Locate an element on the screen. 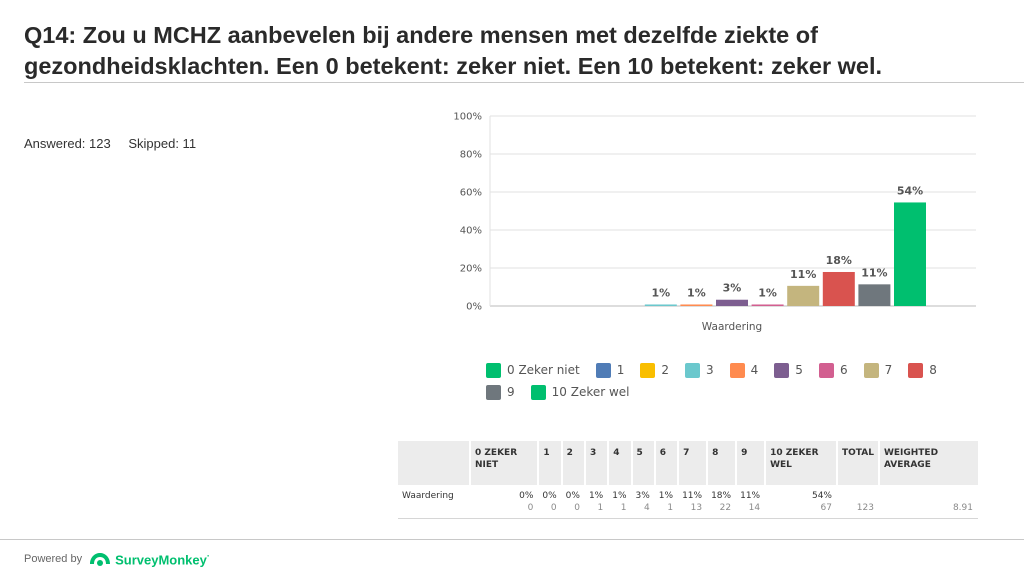 This screenshot has height=576, width=1024. table-cell: 11% 14 is located at coordinates (751, 502).